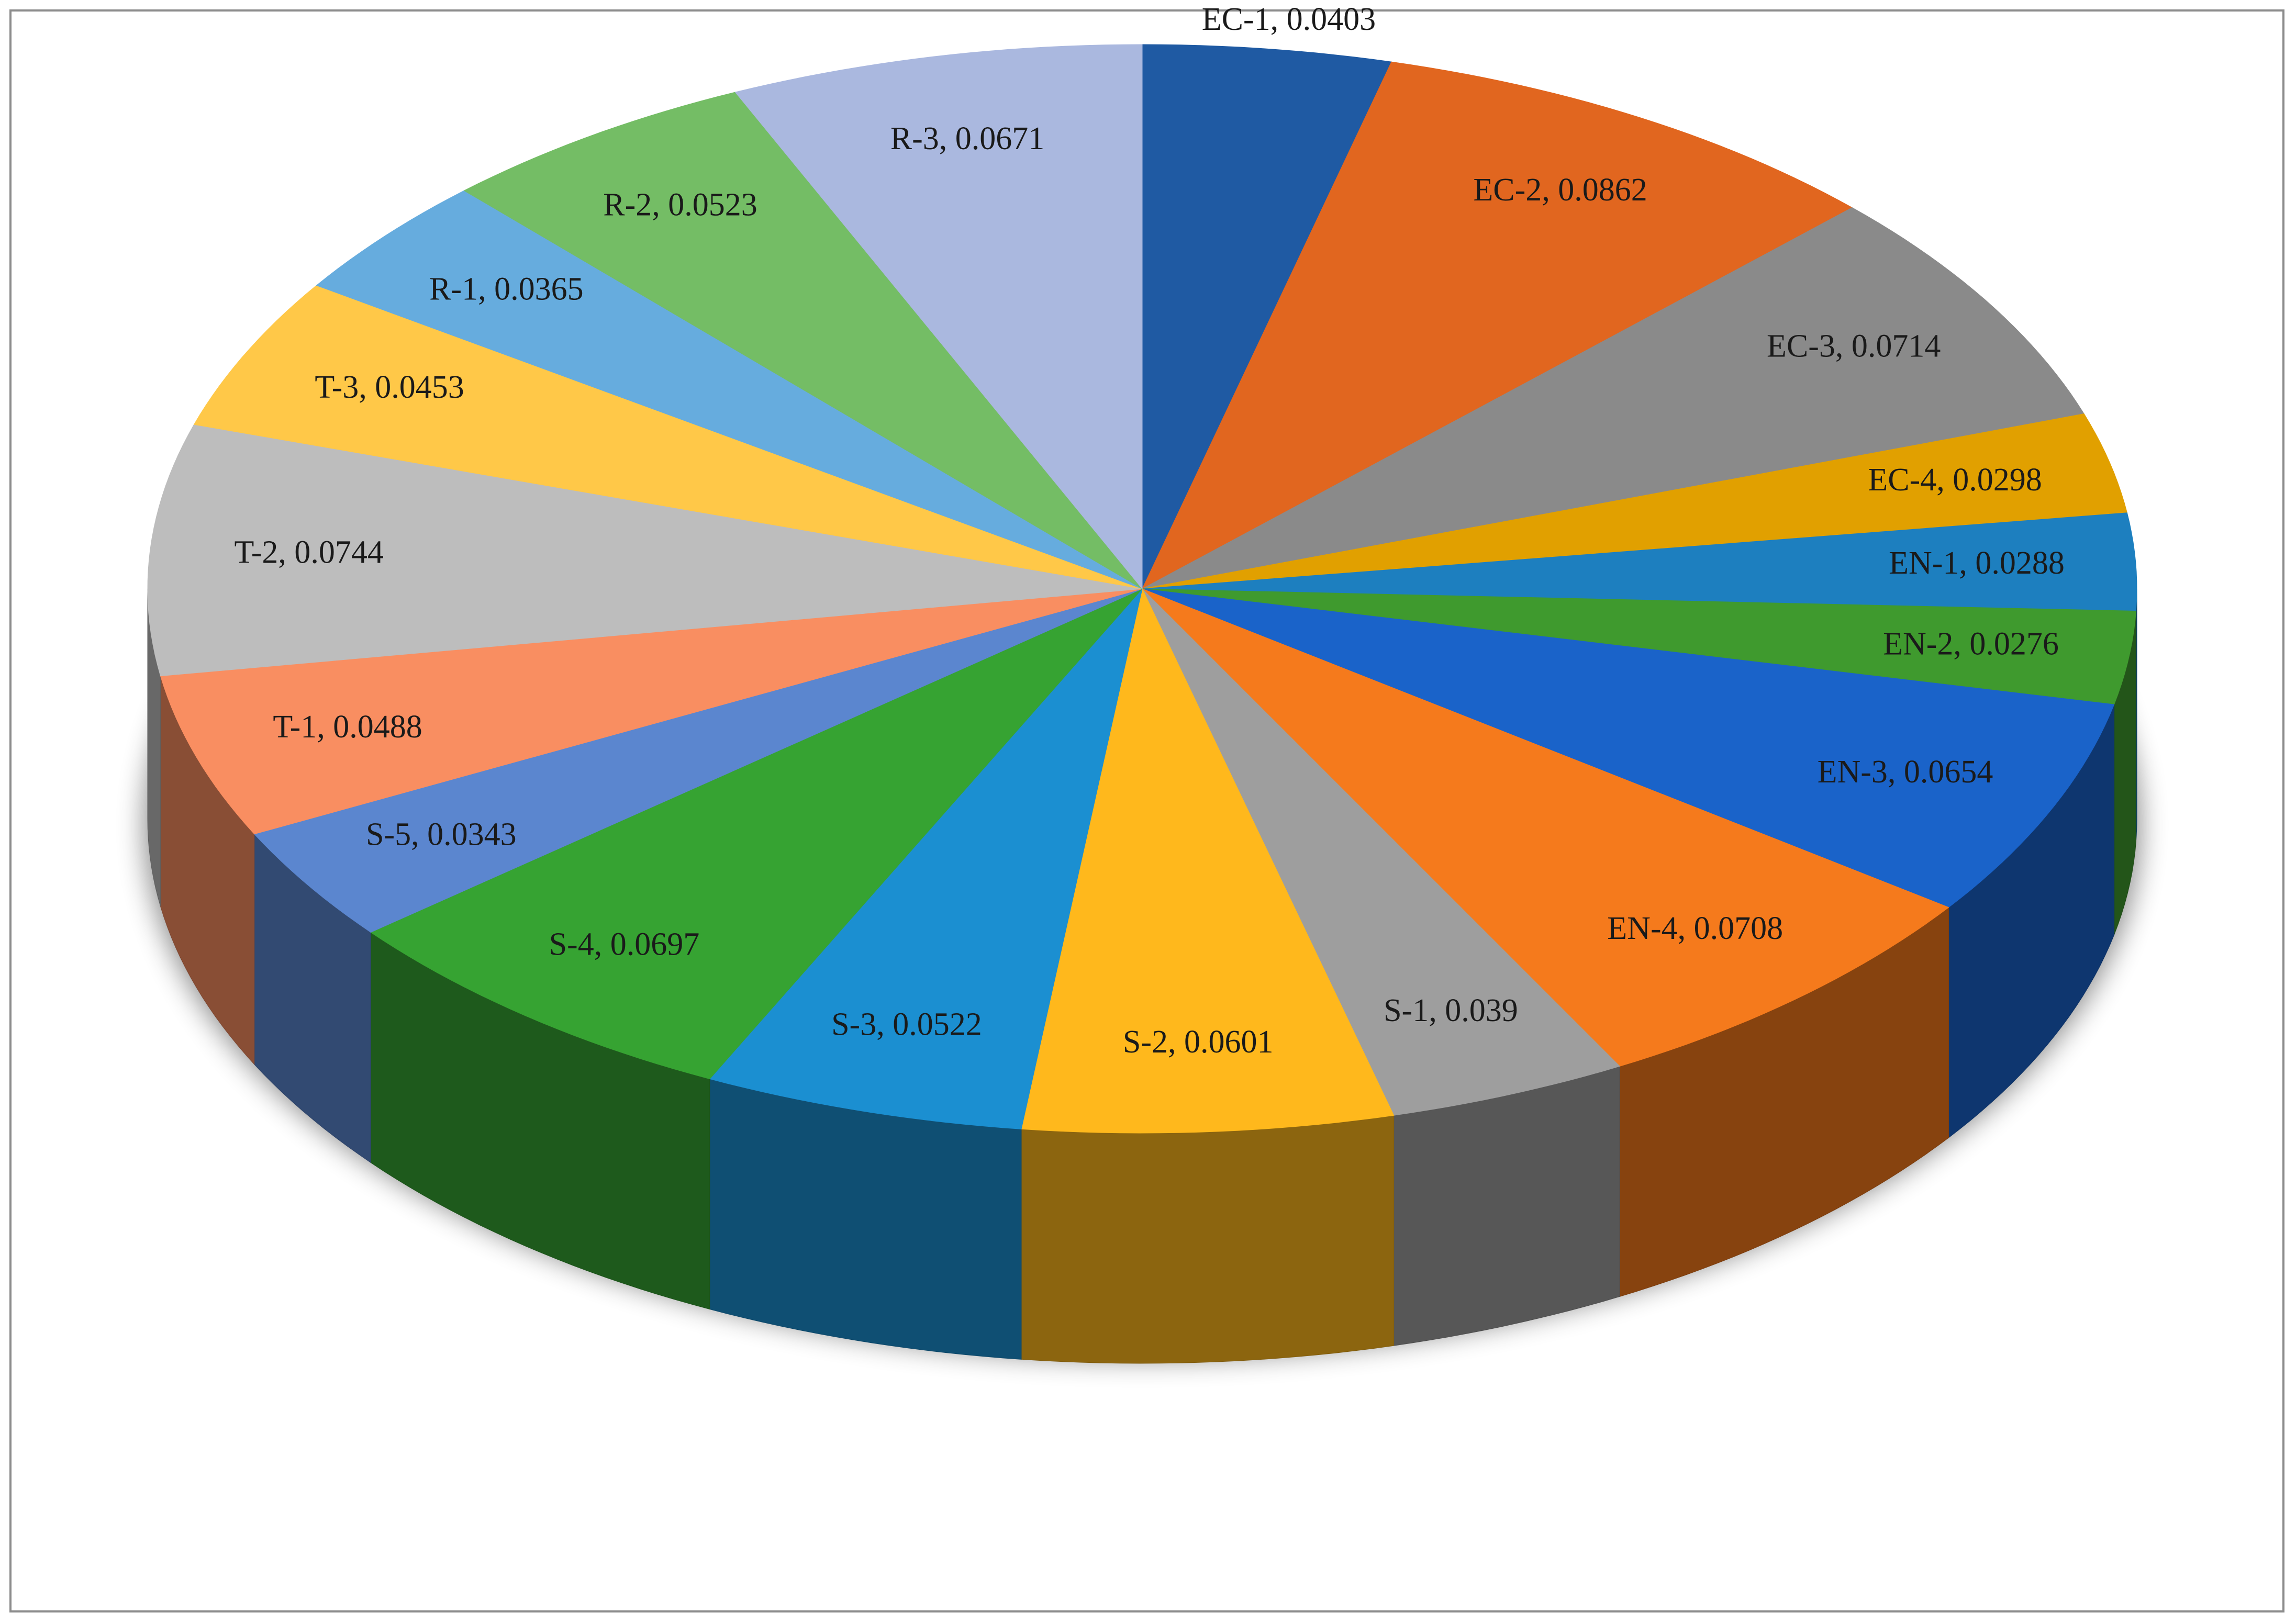 The height and width of the screenshot is (1624, 2296). What do you see at coordinates (1451, 1010) in the screenshot?
I see `slice-label-s-1: S-1, 0.039` at bounding box center [1451, 1010].